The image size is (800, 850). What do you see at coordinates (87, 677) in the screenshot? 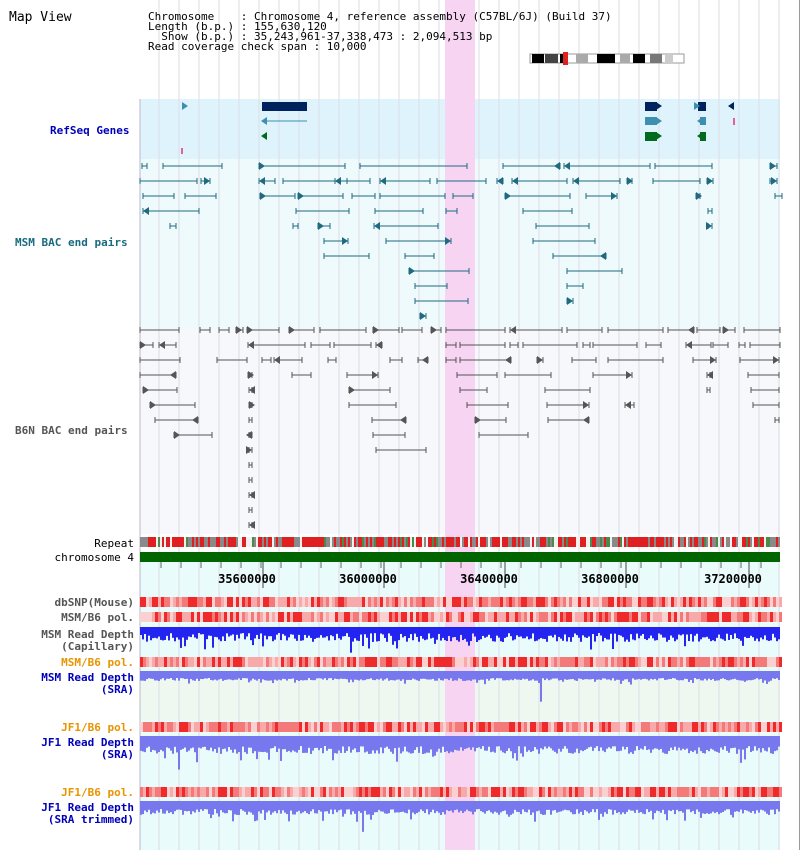
I see `msm-sra-depth-label-1: MSM Read Depth` at bounding box center [87, 677].